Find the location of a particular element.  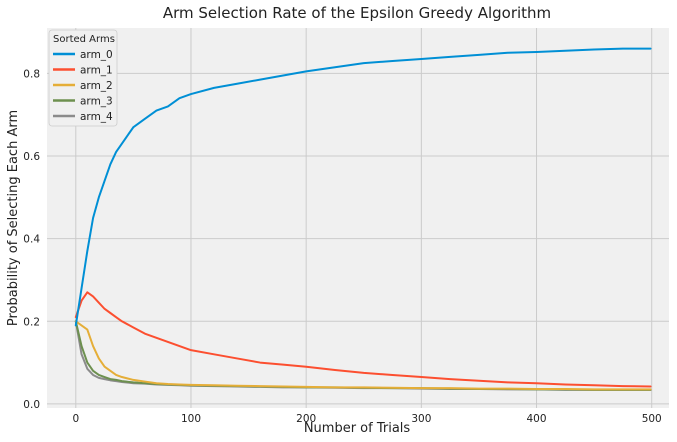

y-tick-label: 0.0 is located at coordinates (31, 405).